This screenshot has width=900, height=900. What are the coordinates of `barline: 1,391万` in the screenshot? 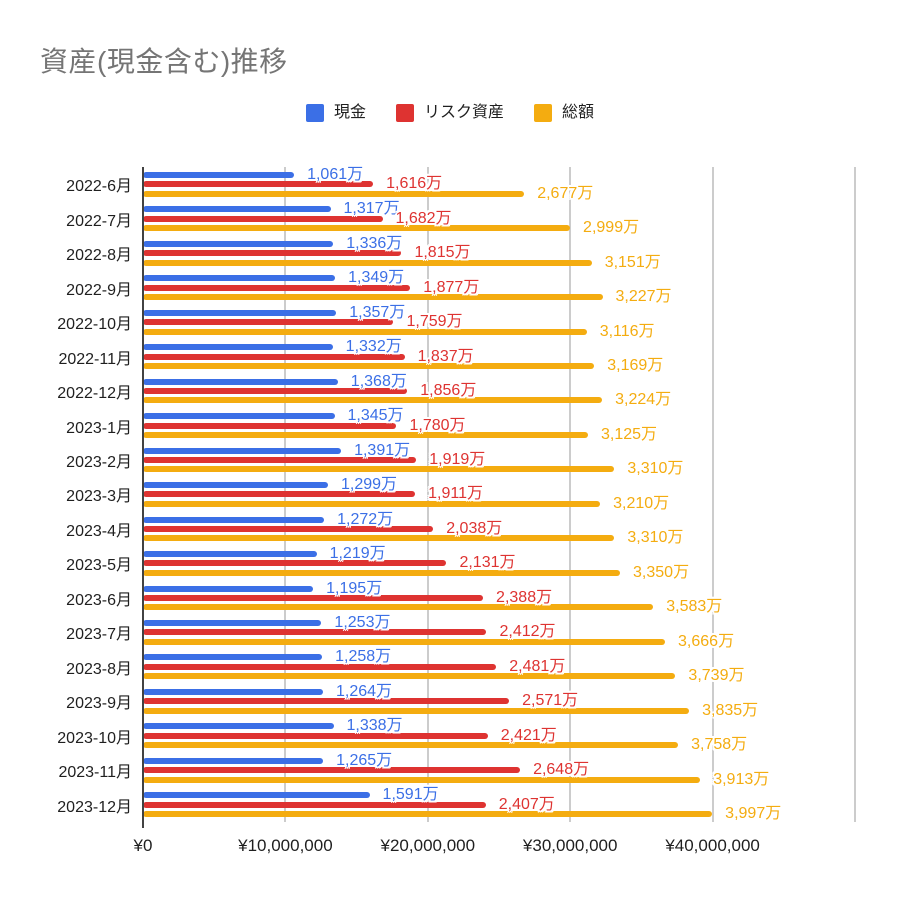 It's located at (499, 450).